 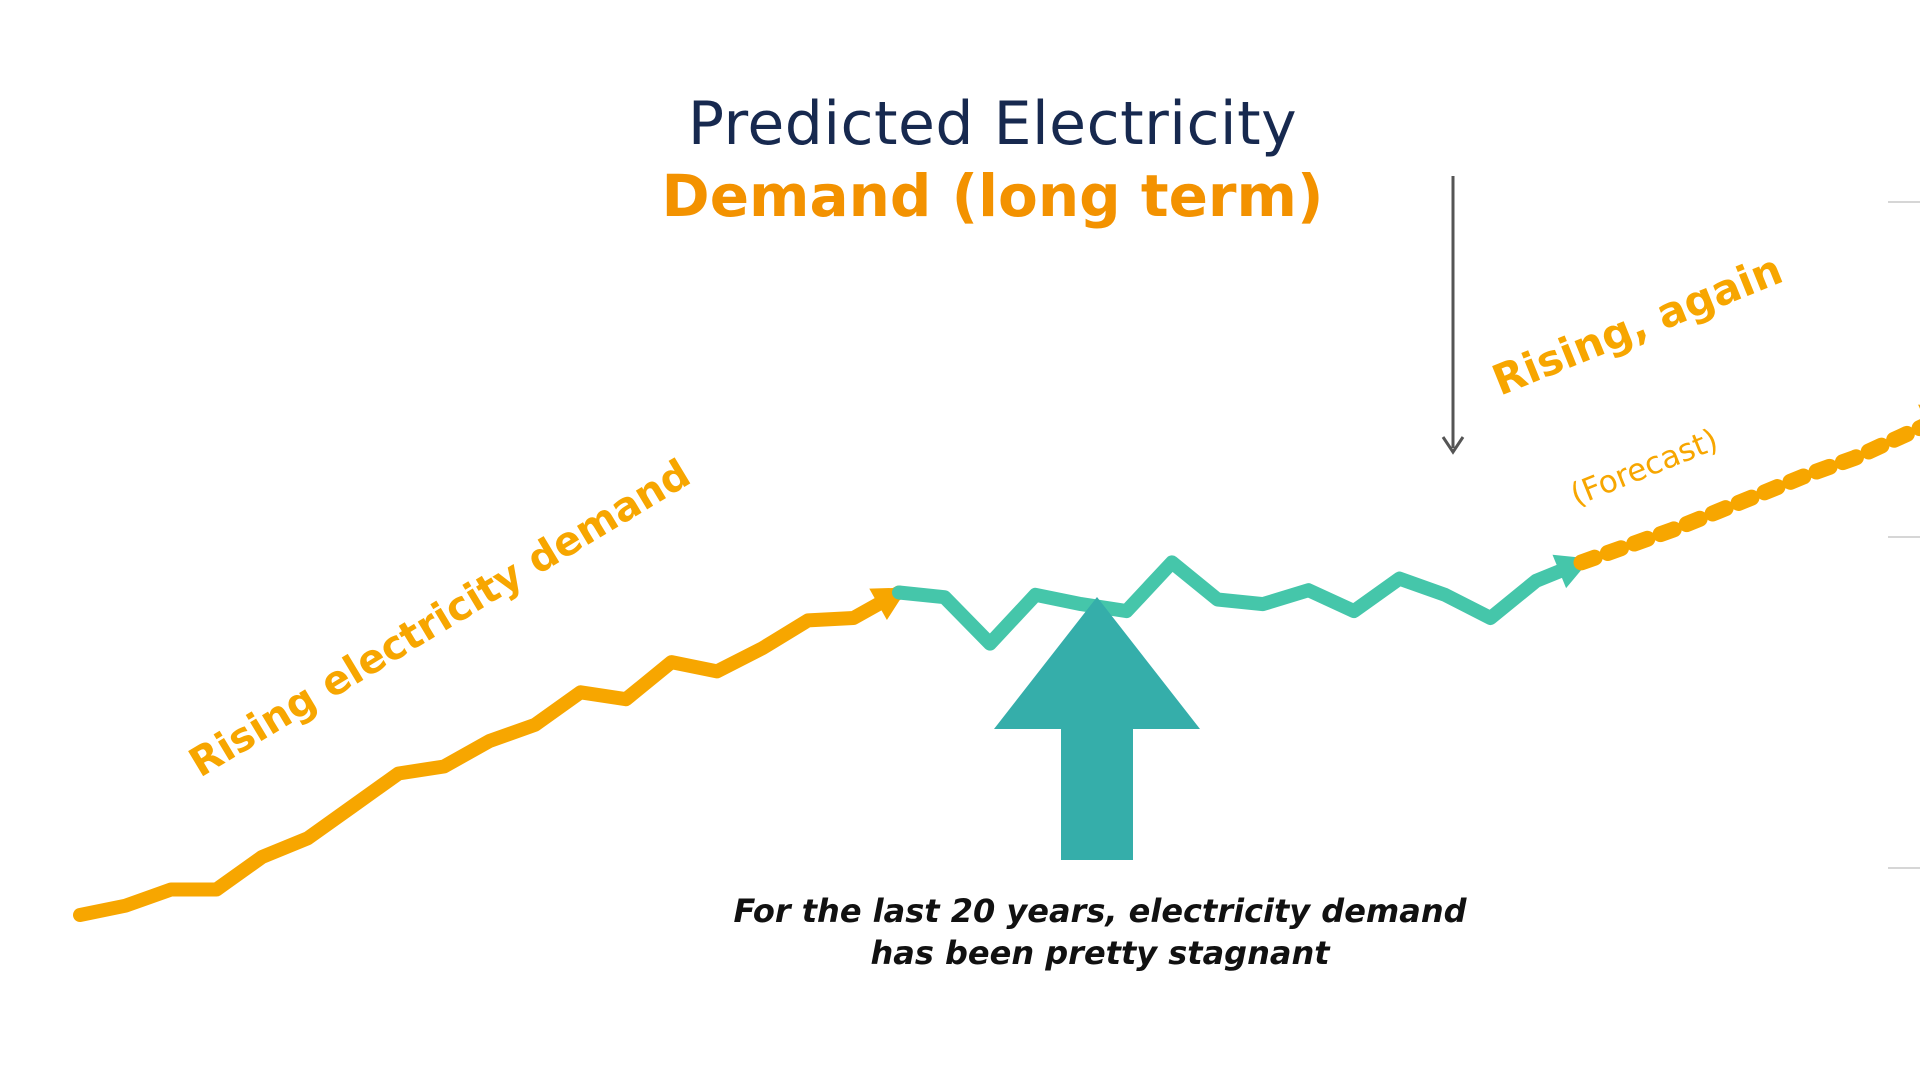 I want to click on title-line-1: Predicted Electricity, so click(x=992, y=124).